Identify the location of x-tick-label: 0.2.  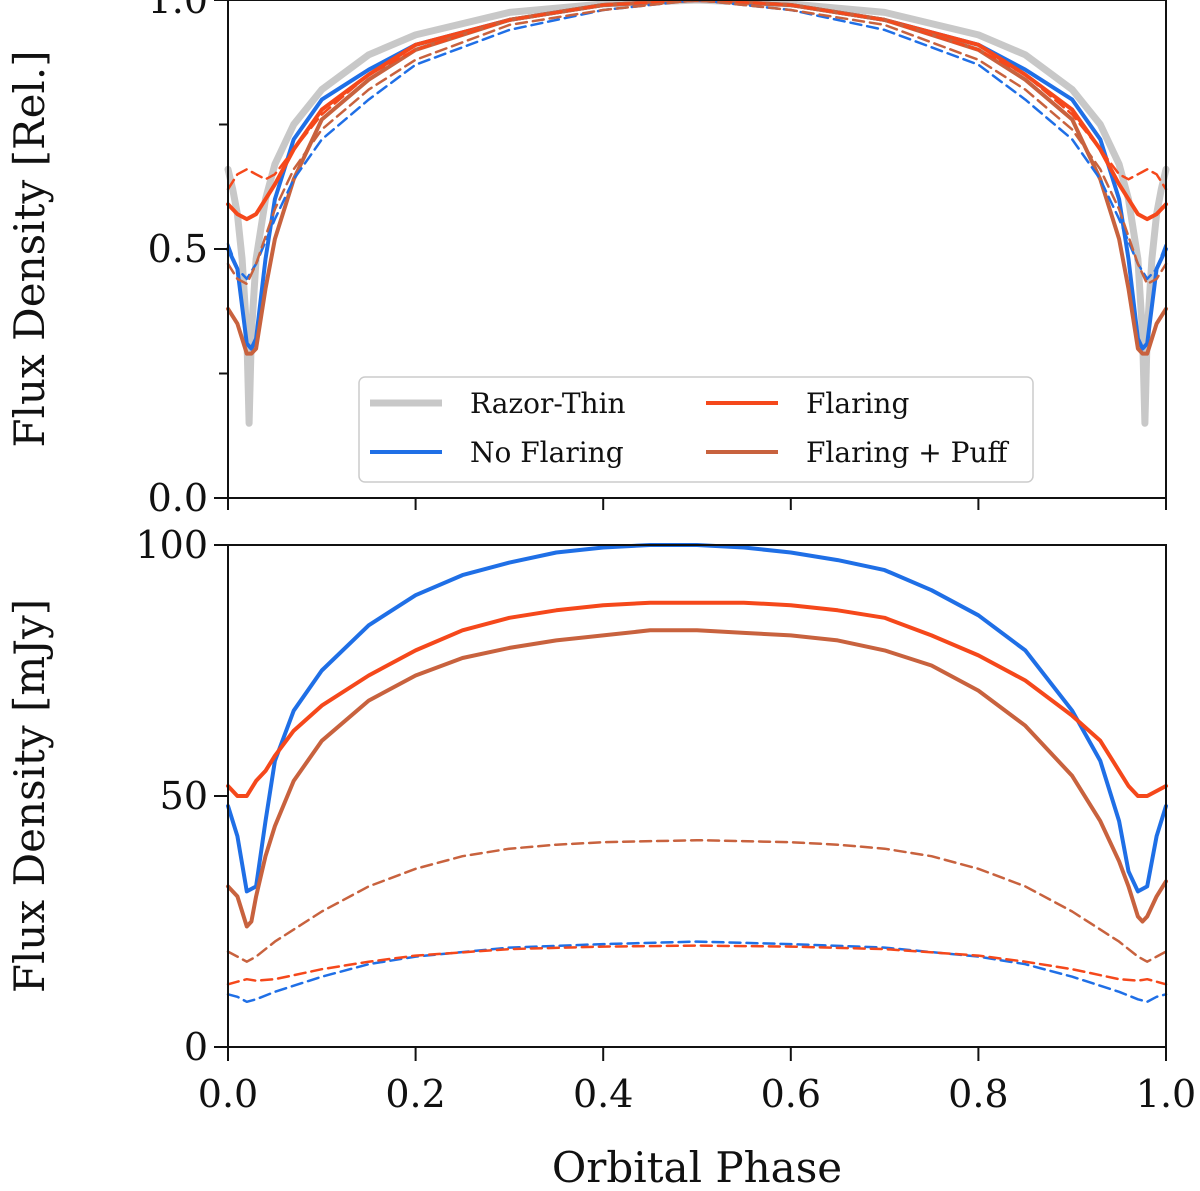
(415, 1094).